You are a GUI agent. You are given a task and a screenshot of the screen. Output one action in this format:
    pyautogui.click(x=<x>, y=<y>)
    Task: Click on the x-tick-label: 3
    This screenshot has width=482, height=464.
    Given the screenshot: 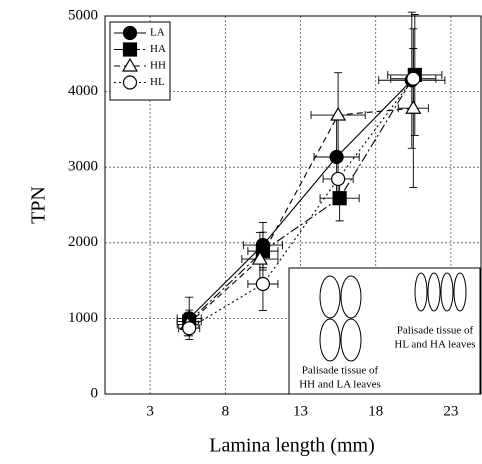 What is the action you would take?
    pyautogui.click(x=150, y=411)
    